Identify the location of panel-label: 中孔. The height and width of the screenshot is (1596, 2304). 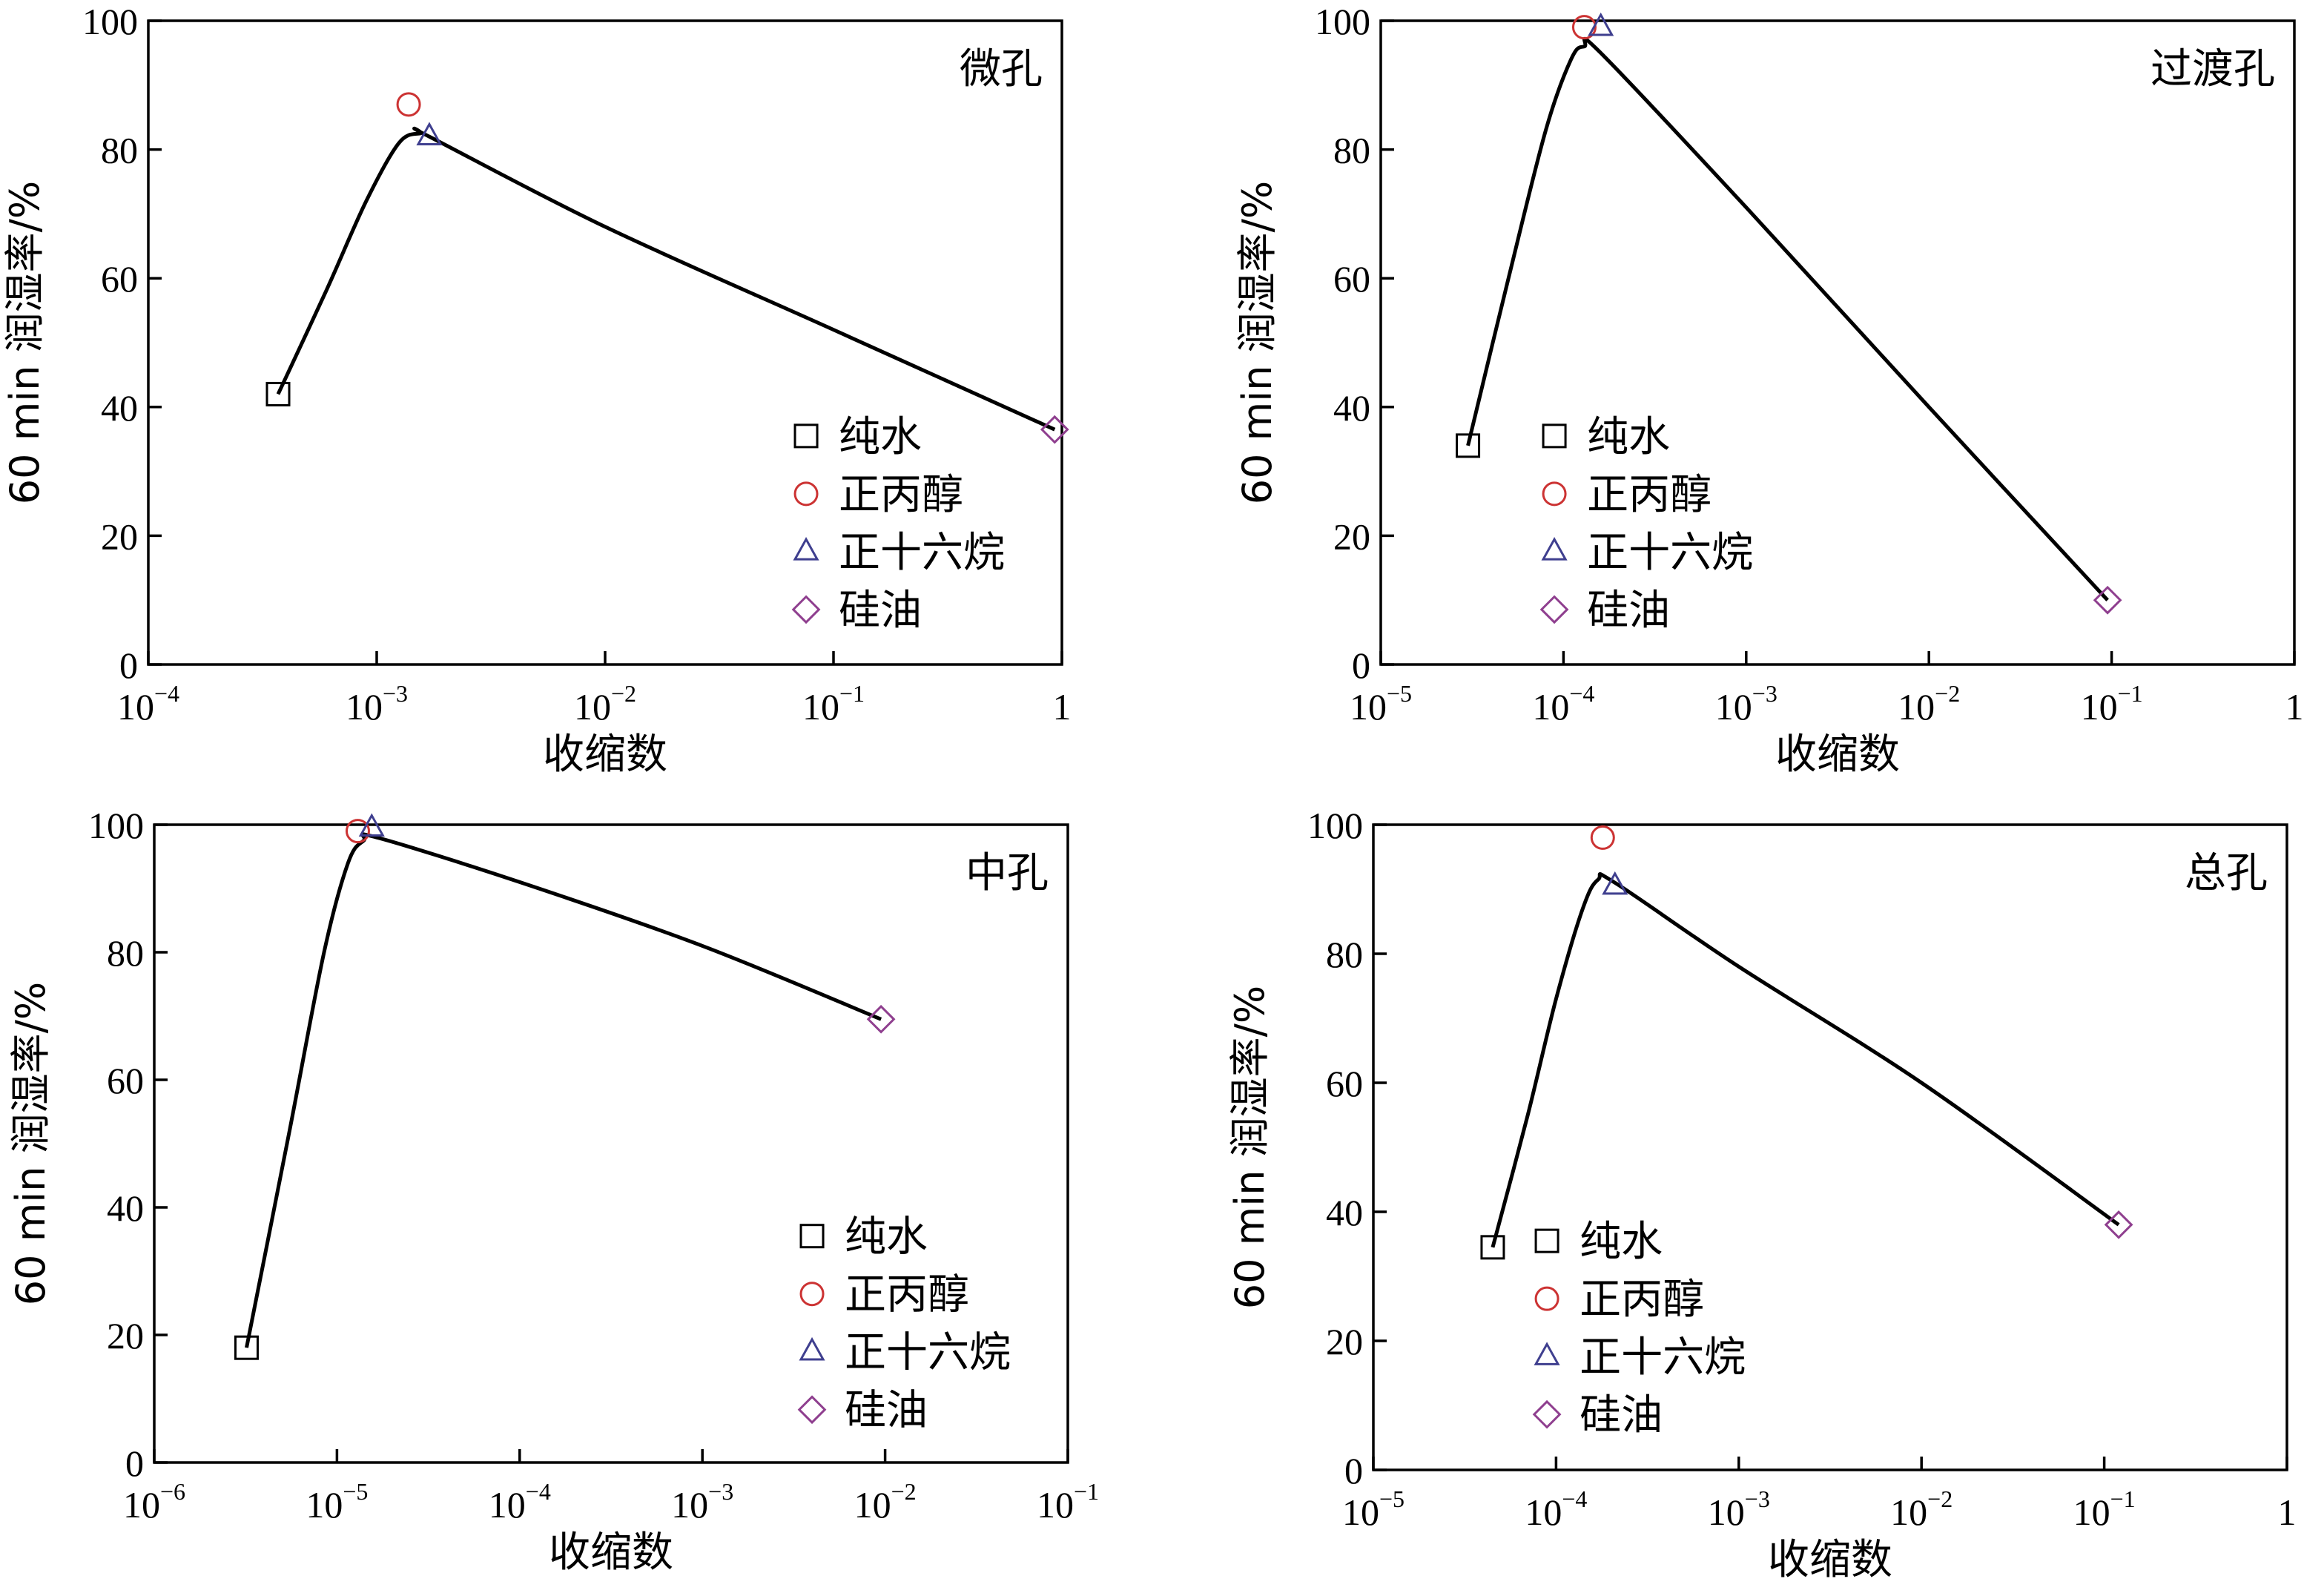
(1007, 873).